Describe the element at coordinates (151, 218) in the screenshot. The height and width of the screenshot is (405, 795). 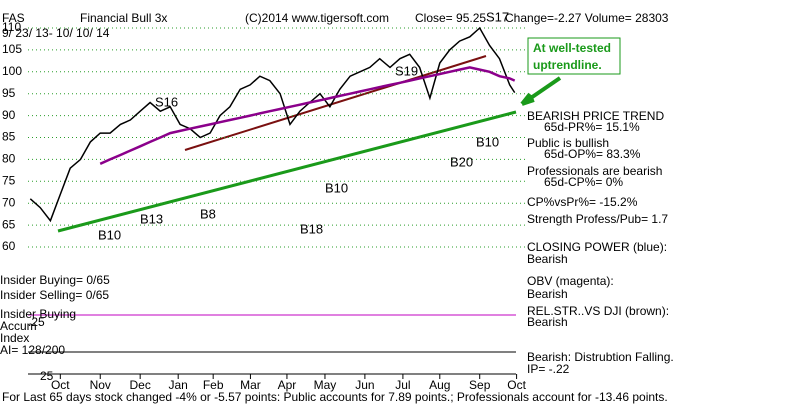
I see `signal: B13` at that location.